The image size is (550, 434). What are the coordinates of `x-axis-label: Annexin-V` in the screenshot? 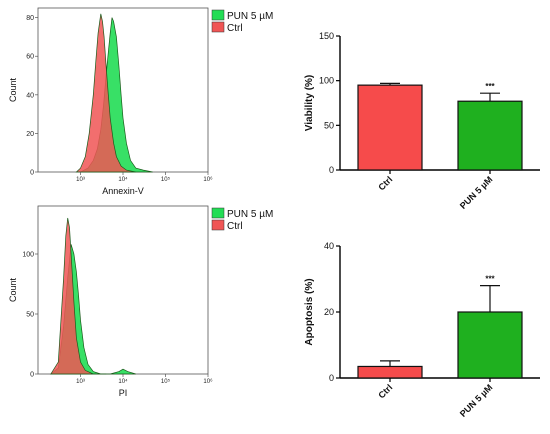 It's located at (123, 191).